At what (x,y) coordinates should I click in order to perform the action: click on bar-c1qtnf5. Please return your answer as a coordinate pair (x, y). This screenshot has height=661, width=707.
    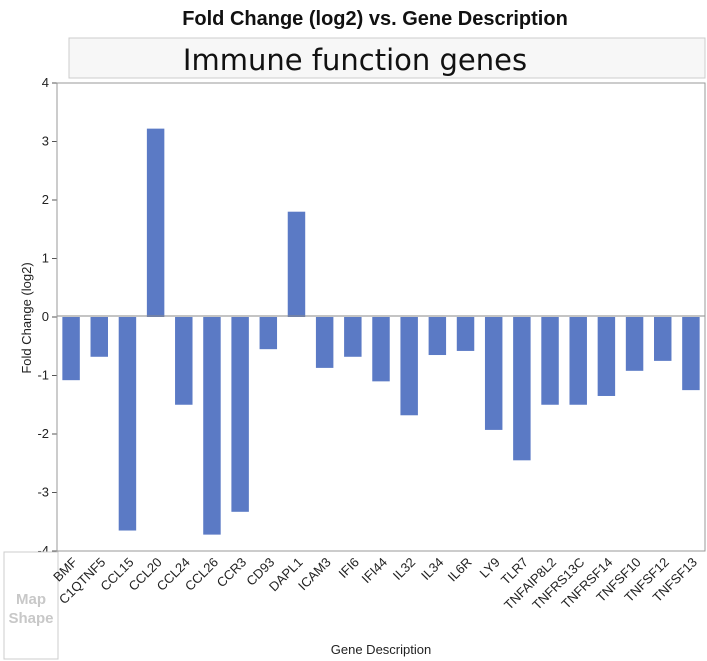
    Looking at the image, I should click on (99, 337).